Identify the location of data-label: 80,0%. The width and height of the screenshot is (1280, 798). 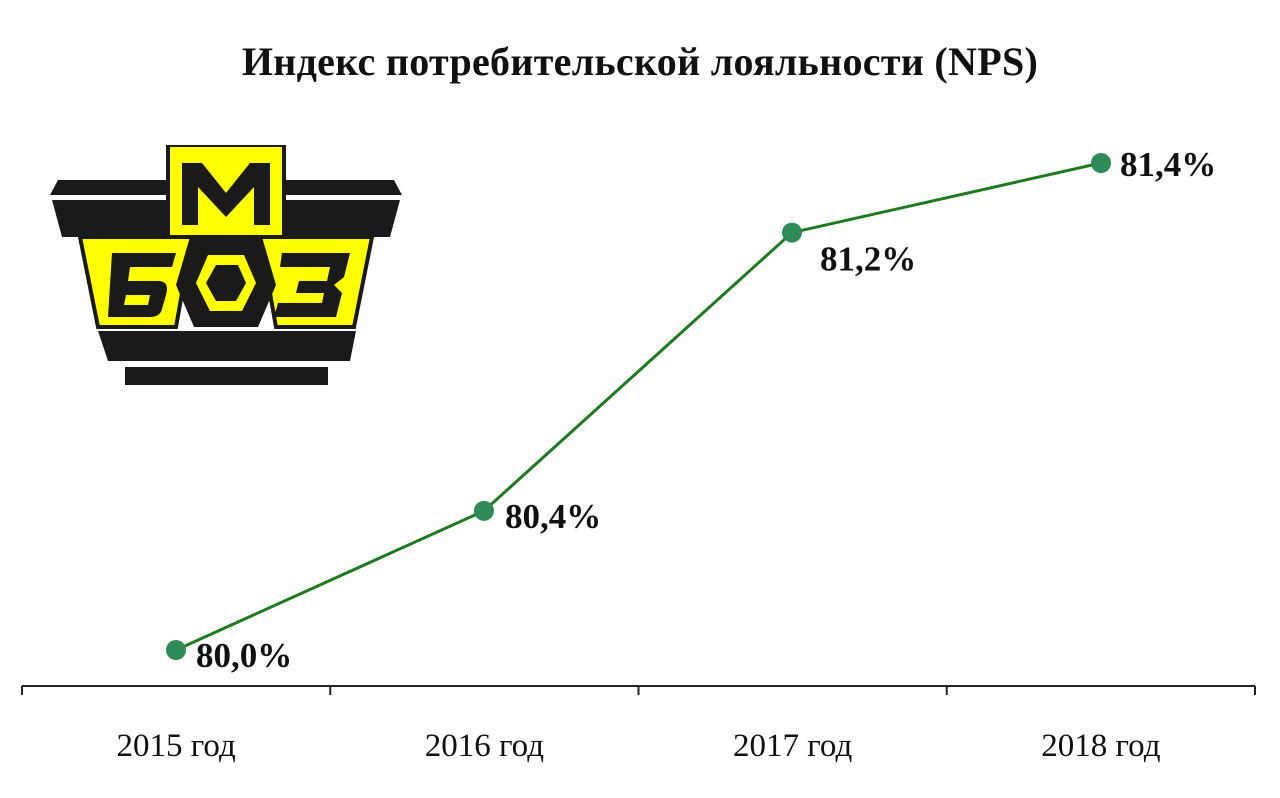
(244, 655).